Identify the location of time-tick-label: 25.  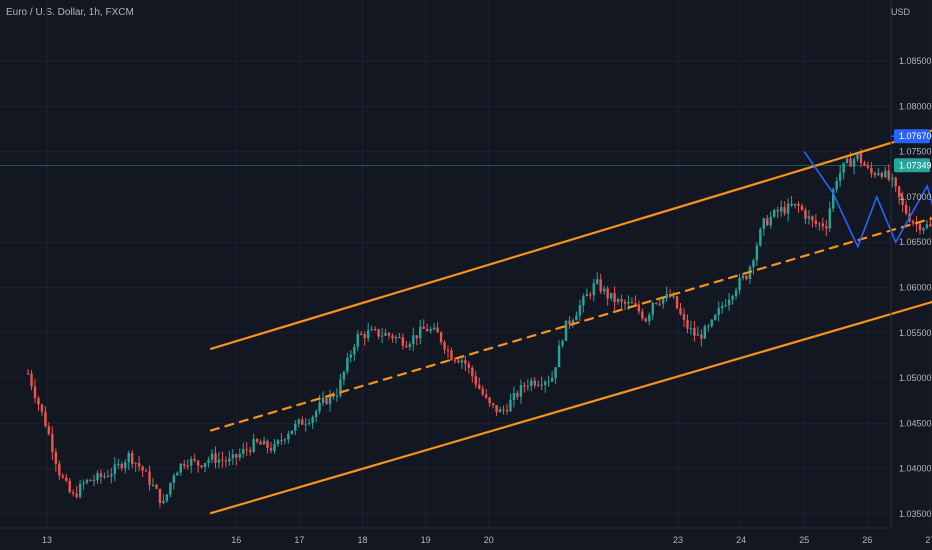
(804, 540).